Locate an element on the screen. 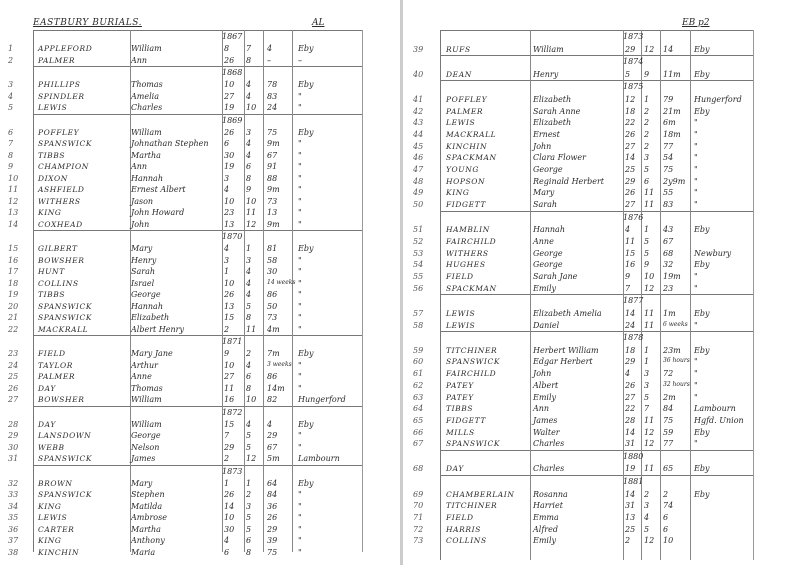 The width and height of the screenshot is (800, 565). year-group: 1880 68 DAY Charles 19 11 65 Eby is located at coordinates (583, 462).